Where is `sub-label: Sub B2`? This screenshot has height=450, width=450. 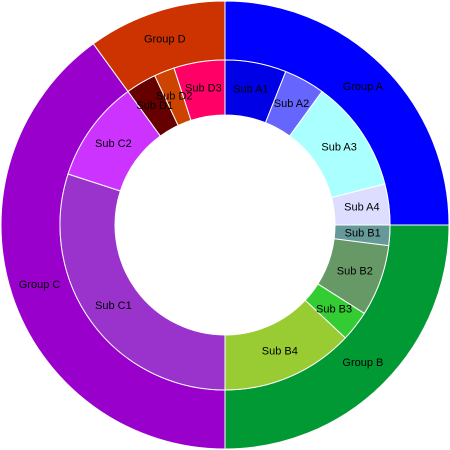 sub-label: Sub B2 is located at coordinates (355, 272).